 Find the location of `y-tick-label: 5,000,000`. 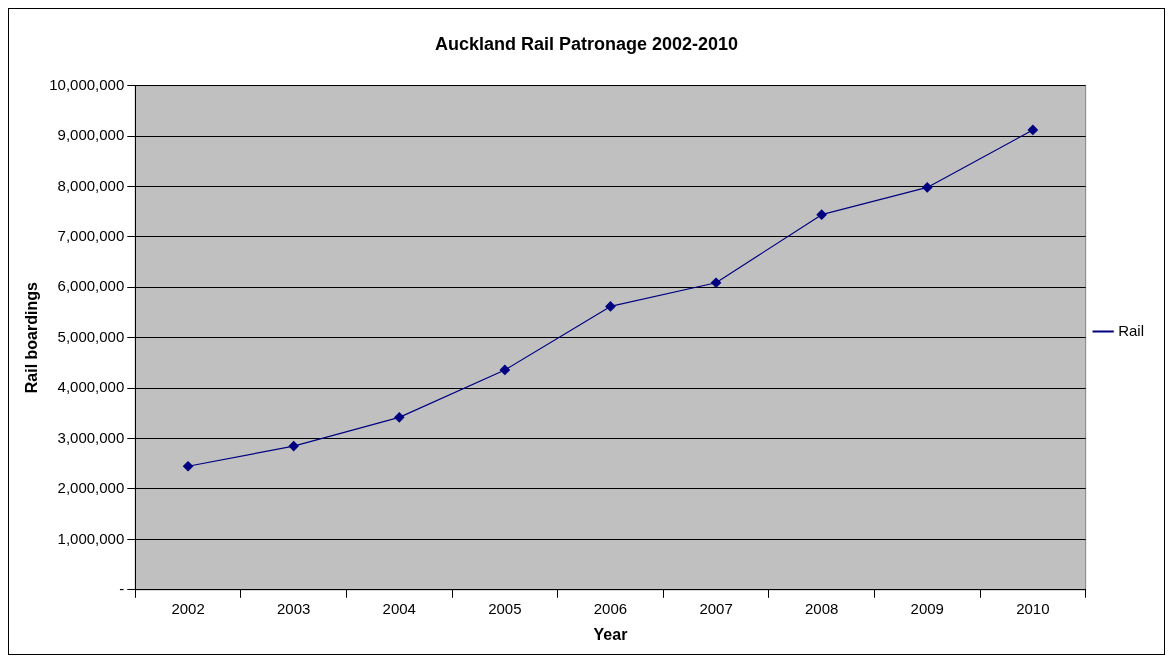

y-tick-label: 5,000,000 is located at coordinates (91, 336).